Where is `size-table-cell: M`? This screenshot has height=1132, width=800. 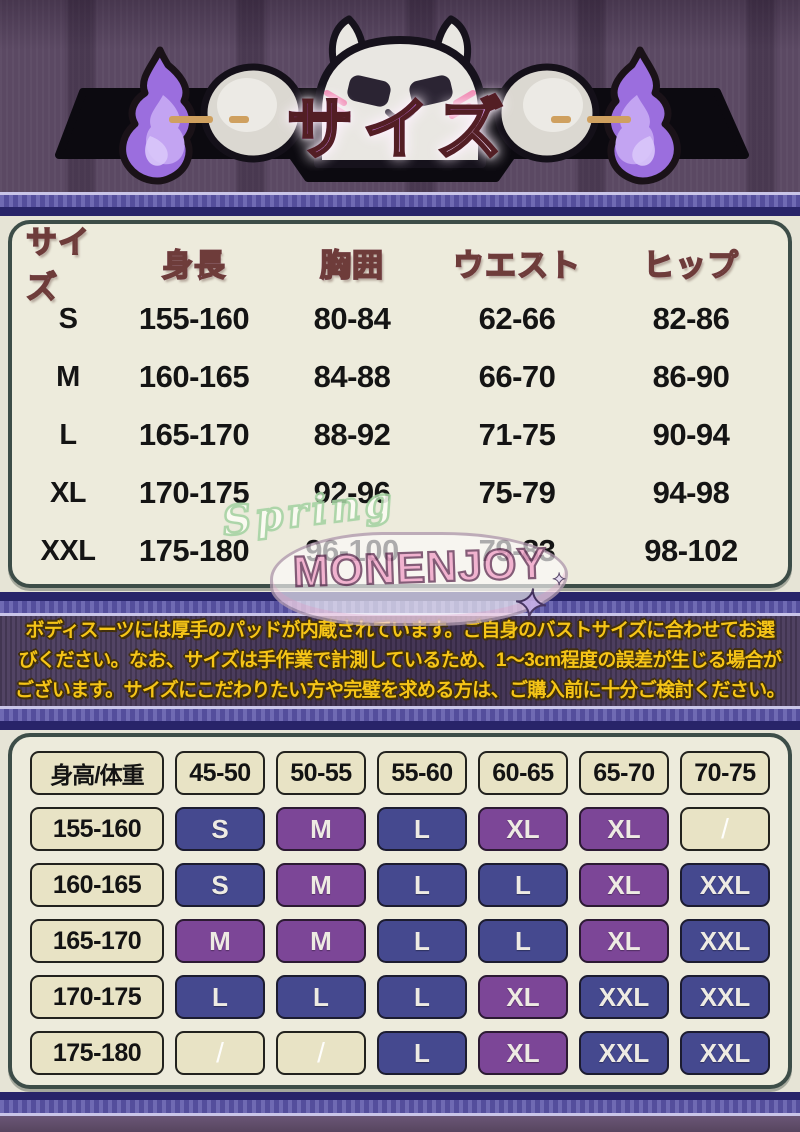
size-table-cell: M is located at coordinates (68, 376).